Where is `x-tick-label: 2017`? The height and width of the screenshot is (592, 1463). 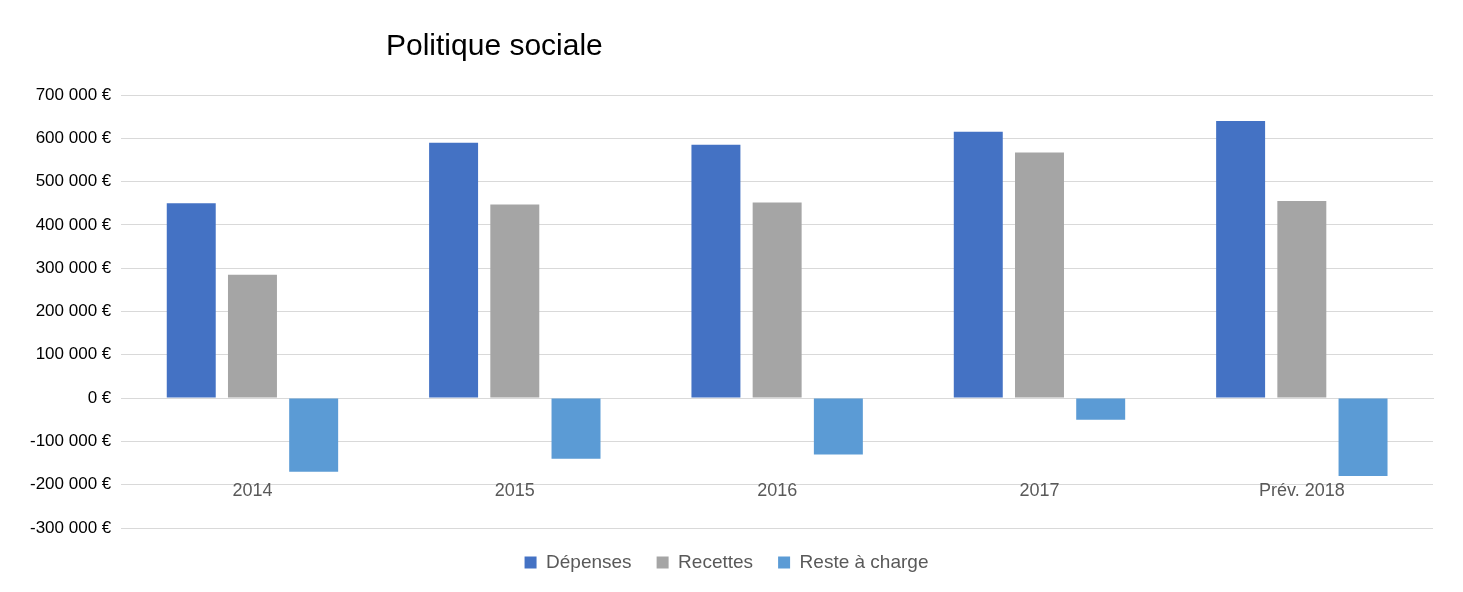
x-tick-label: 2017 is located at coordinates (1039, 489).